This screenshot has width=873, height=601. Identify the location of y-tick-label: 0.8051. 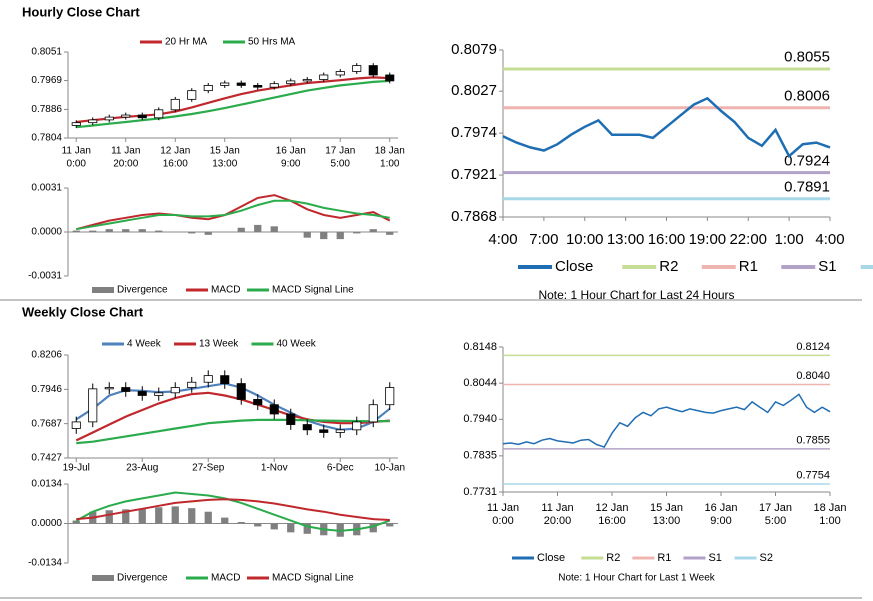
(46, 52).